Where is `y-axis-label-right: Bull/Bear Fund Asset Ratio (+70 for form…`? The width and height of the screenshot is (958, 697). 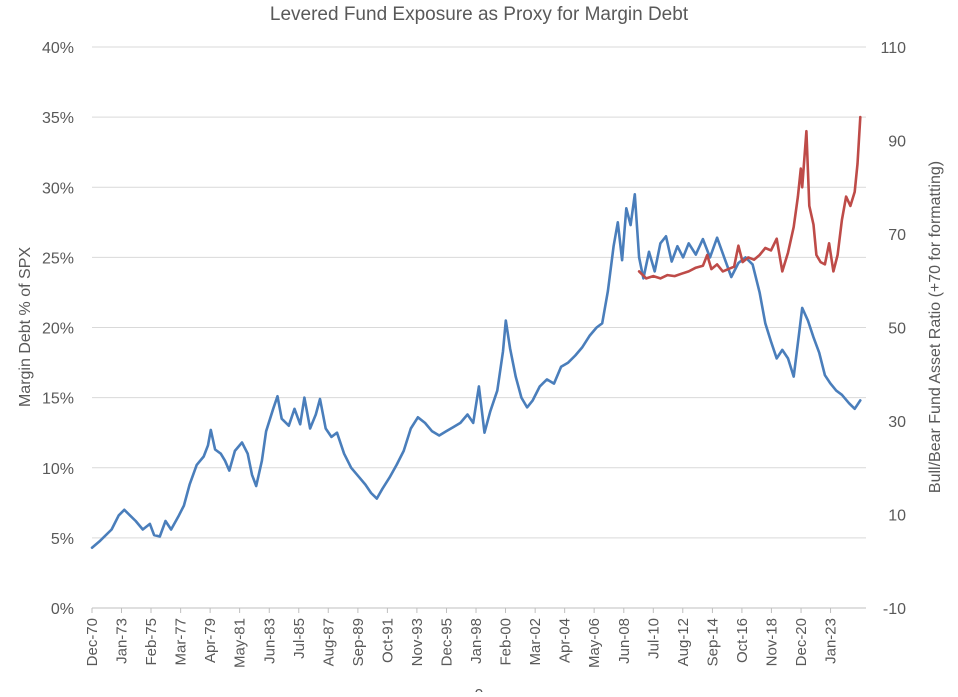
y-axis-label-right: Bull/Bear Fund Asset Ratio (+70 for form… is located at coordinates (935, 327).